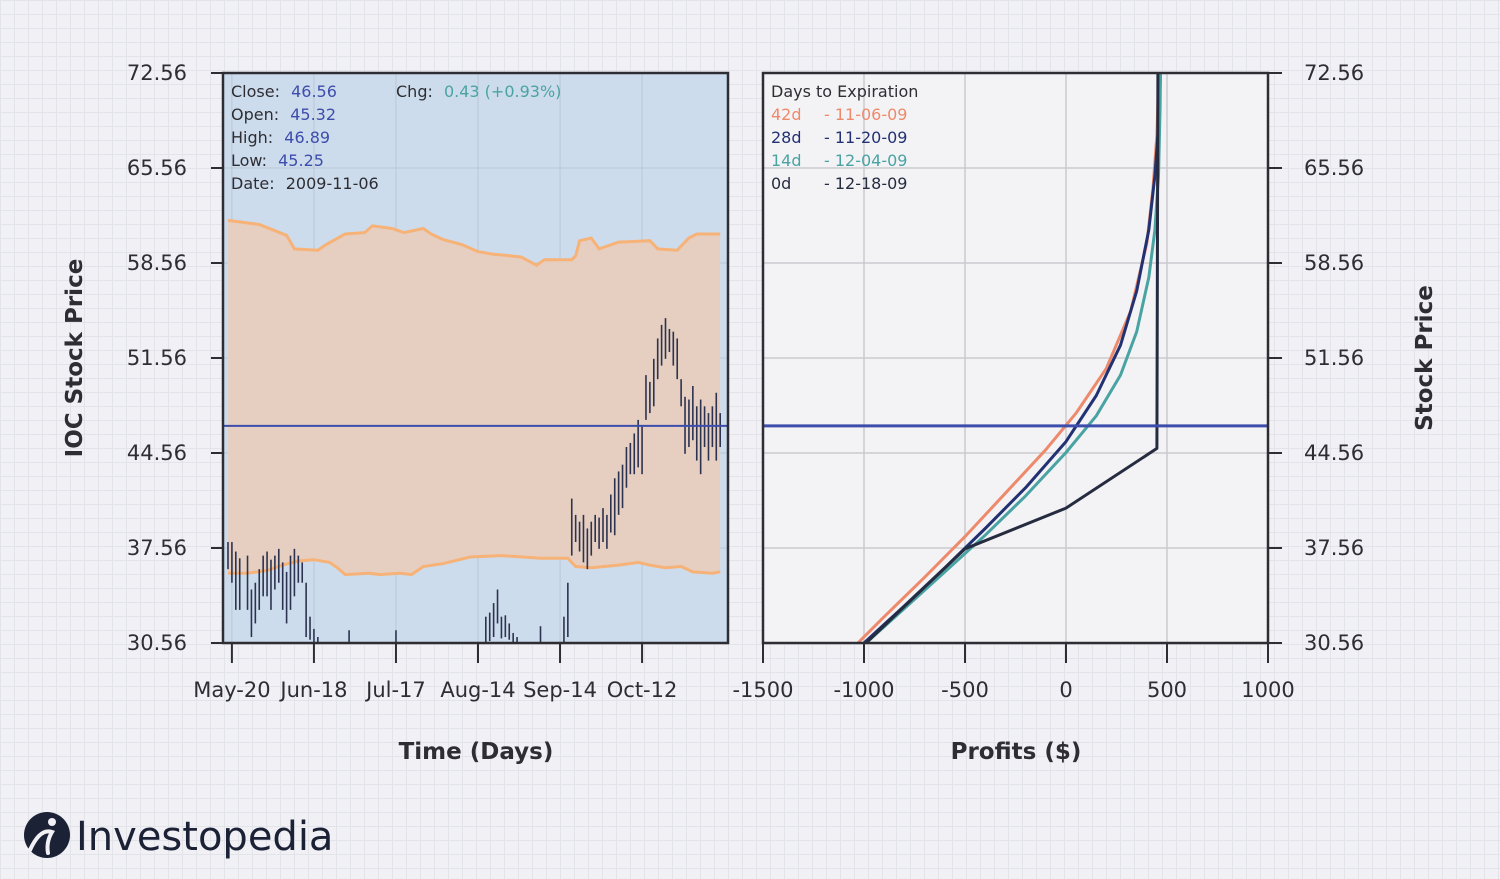 The image size is (1500, 879). I want to click on left-y-tick-label: 65.56, so click(157, 168).